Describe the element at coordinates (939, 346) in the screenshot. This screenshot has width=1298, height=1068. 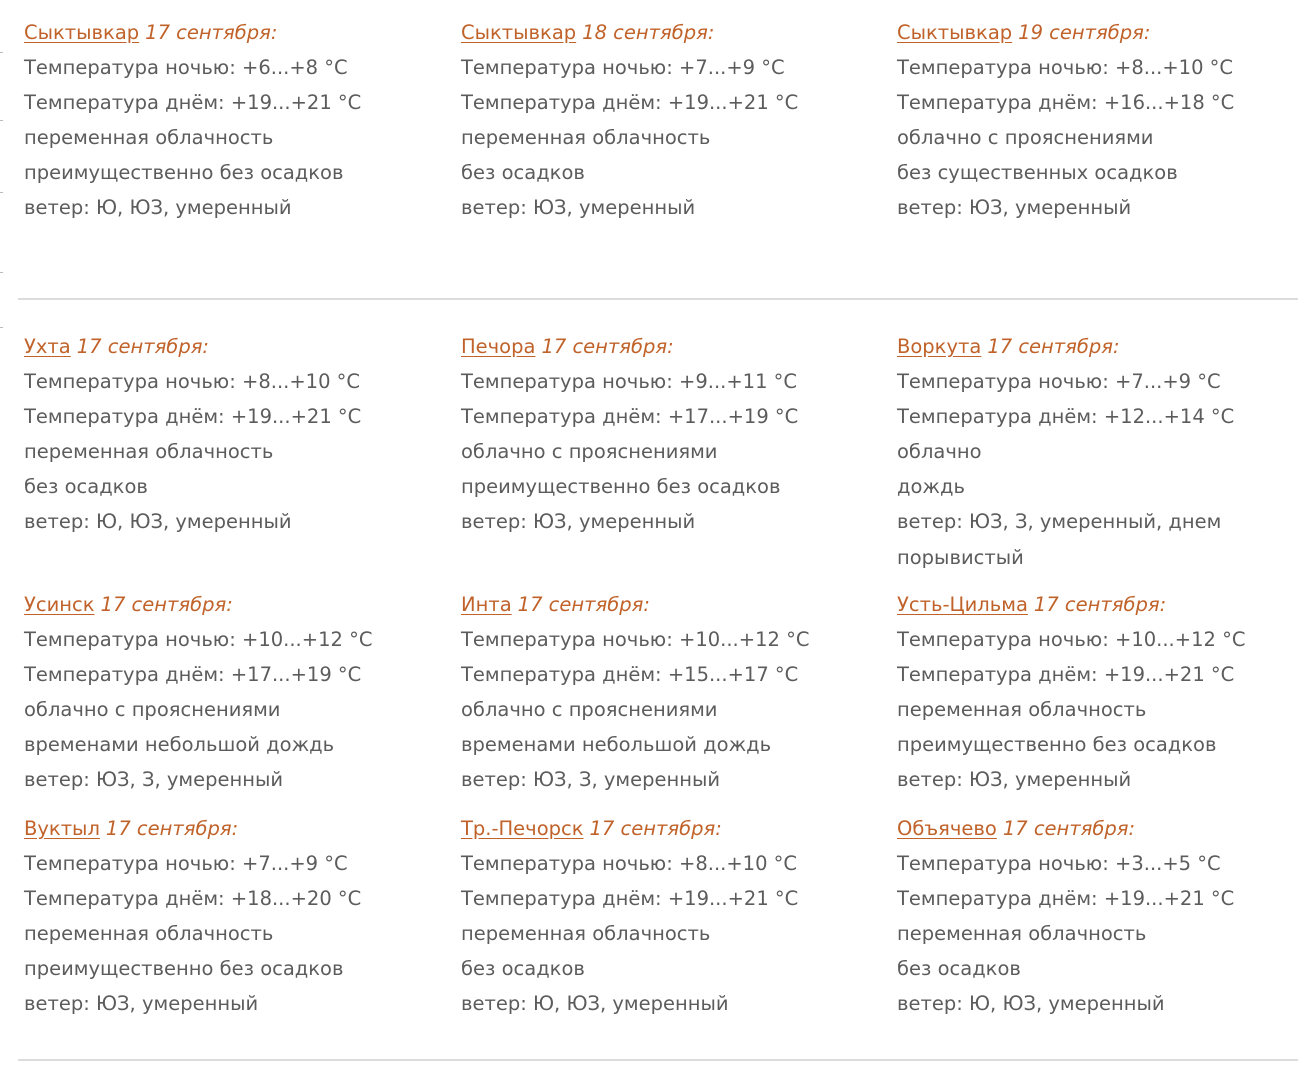
I see `city-link: Воркута` at that location.